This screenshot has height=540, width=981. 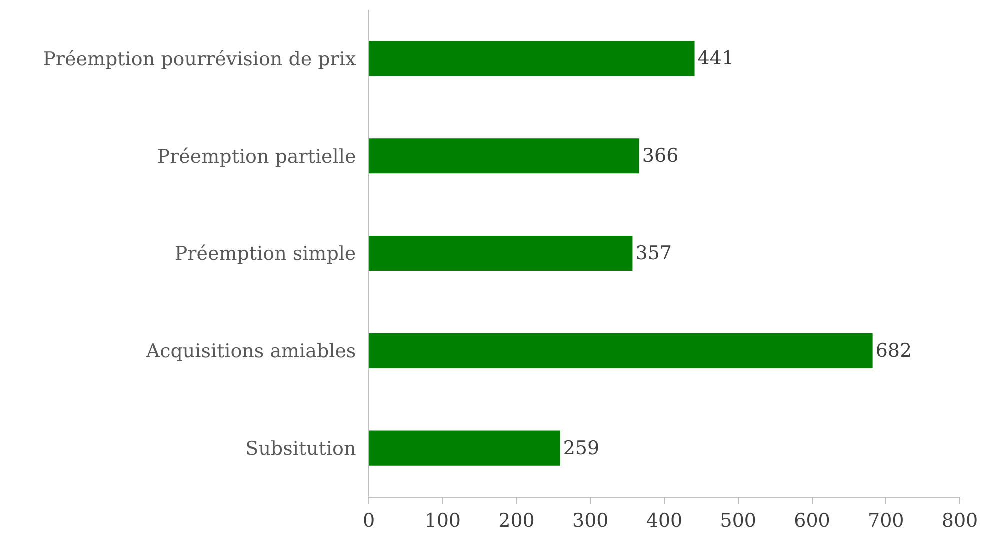 What do you see at coordinates (590, 521) in the screenshot?
I see `x-tick-label: 300` at bounding box center [590, 521].